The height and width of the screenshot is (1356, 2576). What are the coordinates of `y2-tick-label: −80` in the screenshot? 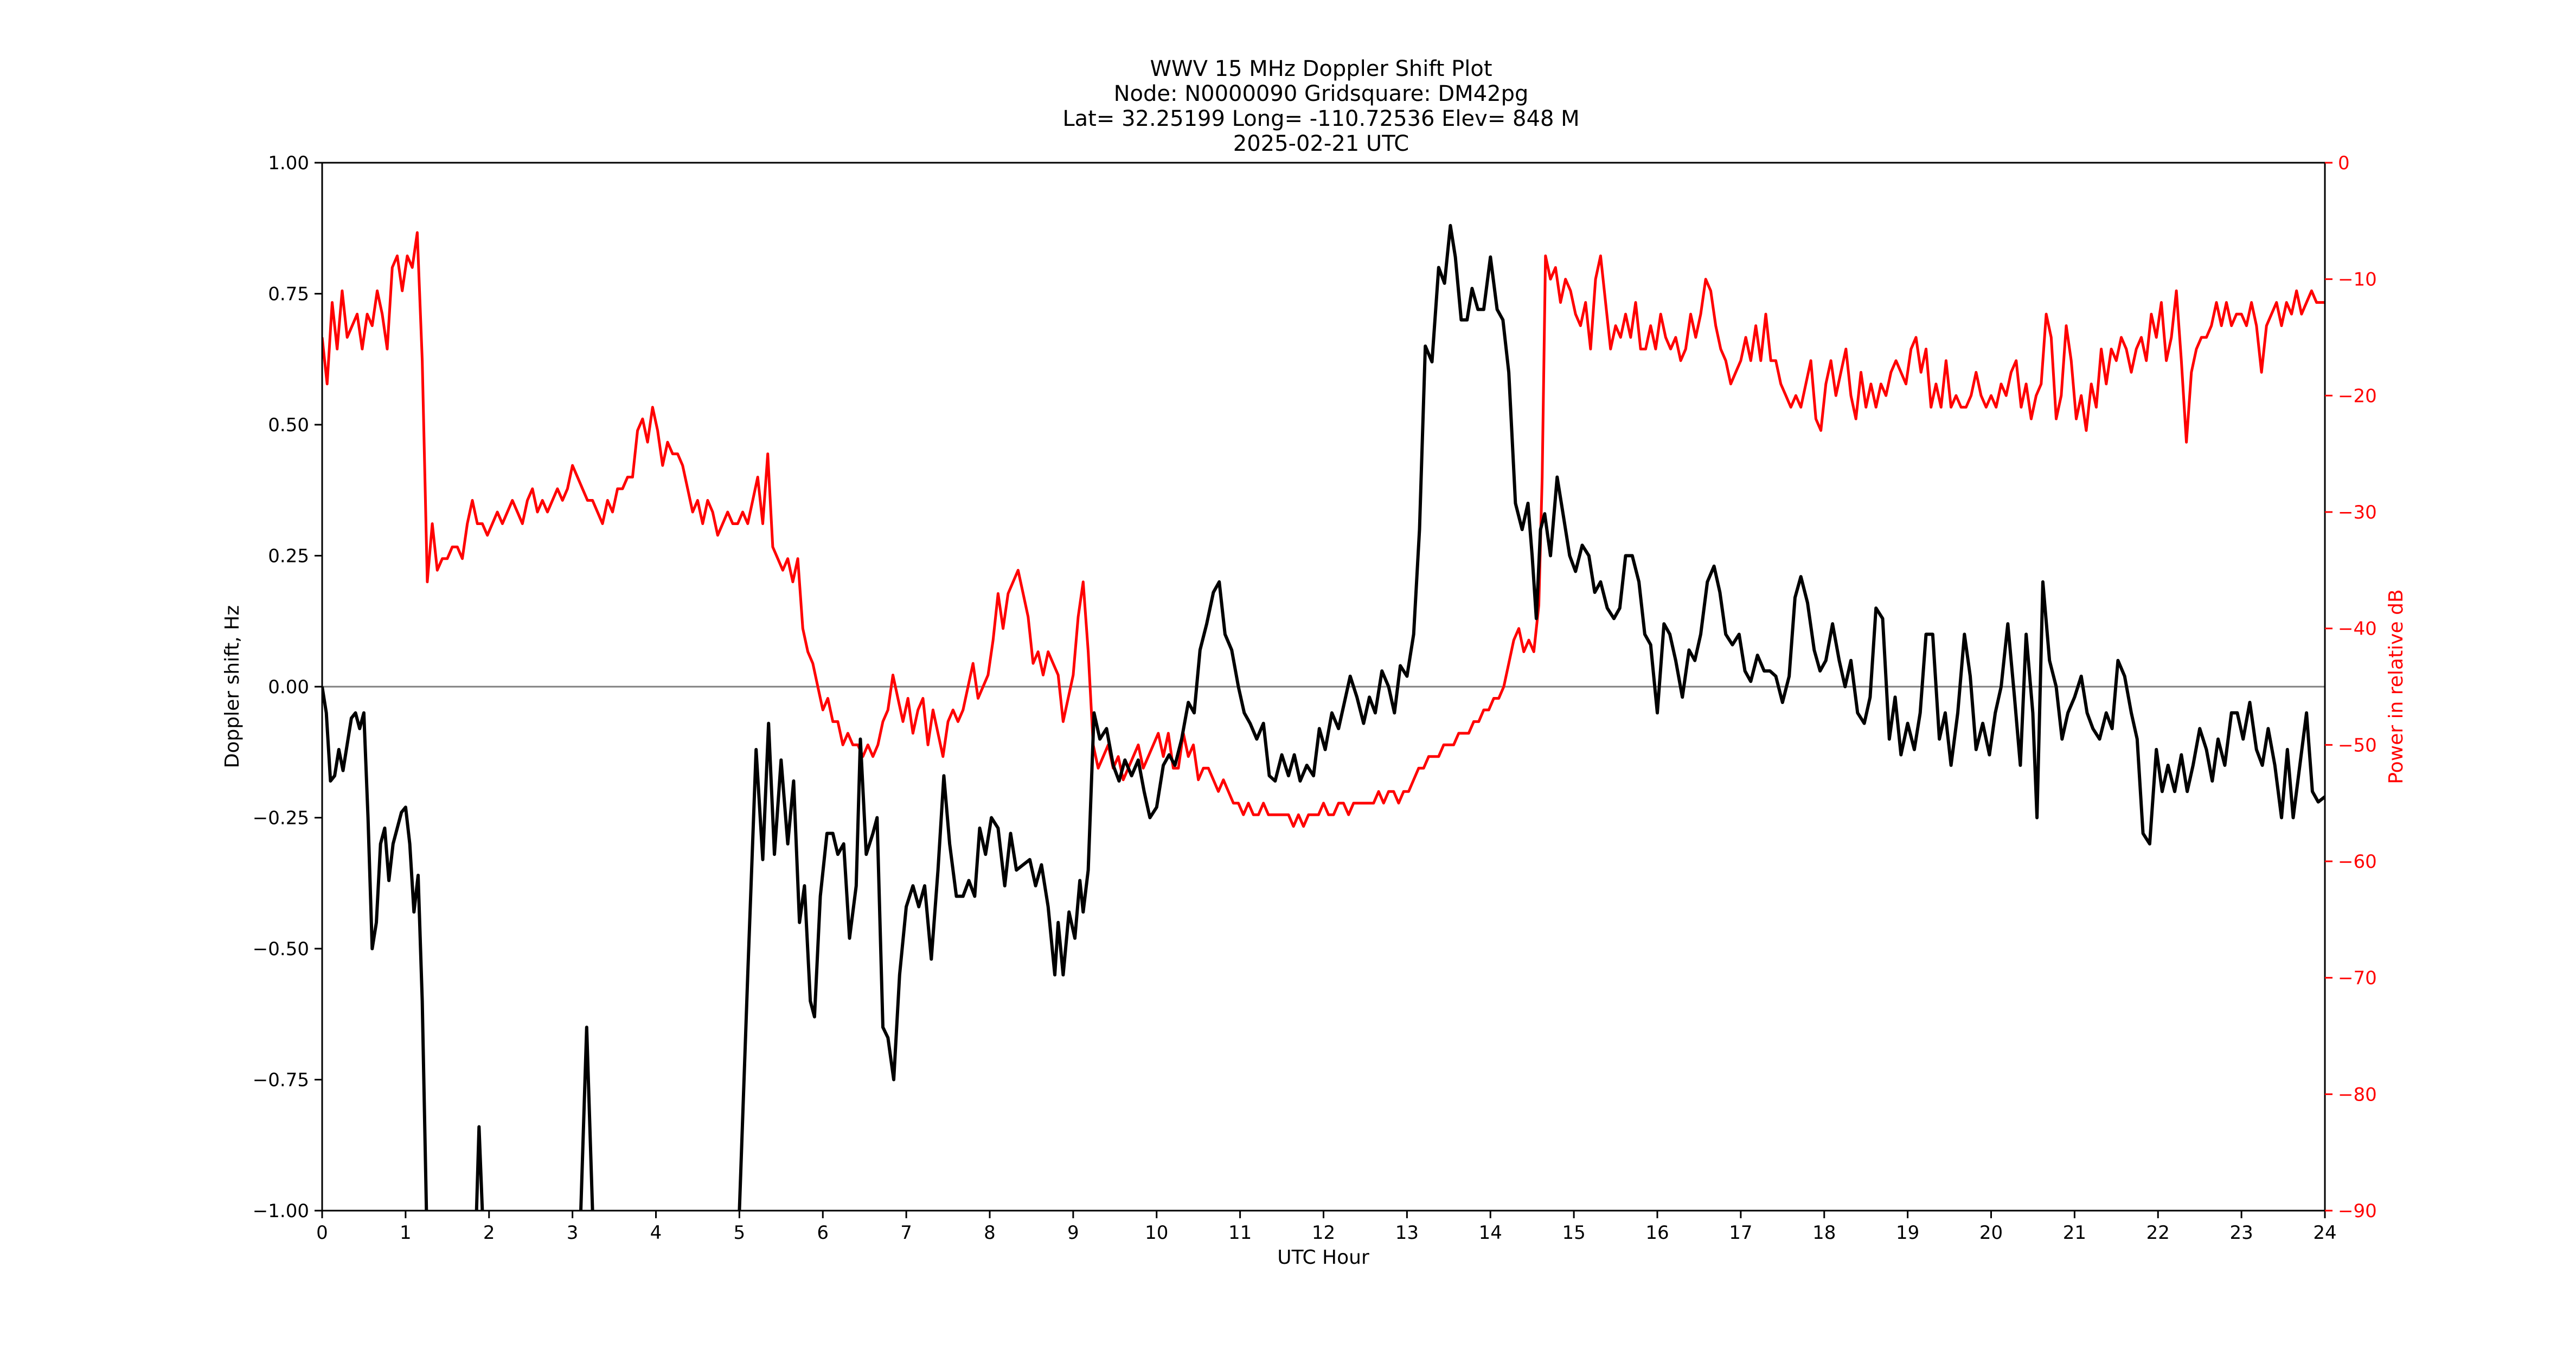 It's located at (2357, 1094).